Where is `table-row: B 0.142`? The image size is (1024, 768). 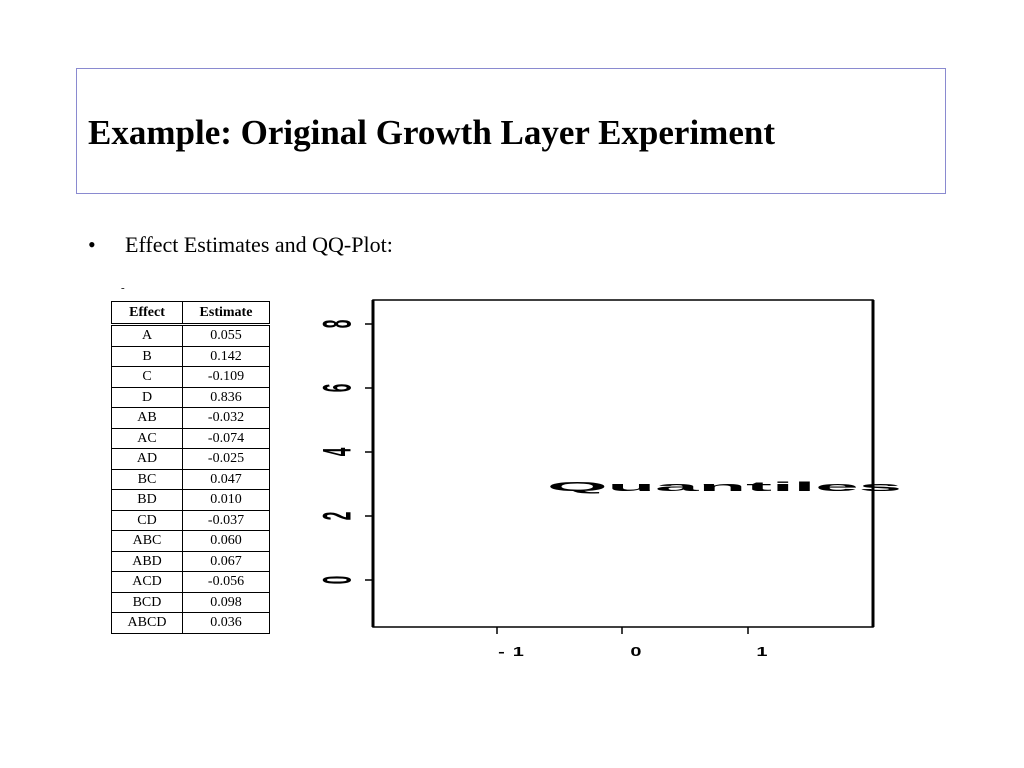 table-row: B 0.142 is located at coordinates (190, 356).